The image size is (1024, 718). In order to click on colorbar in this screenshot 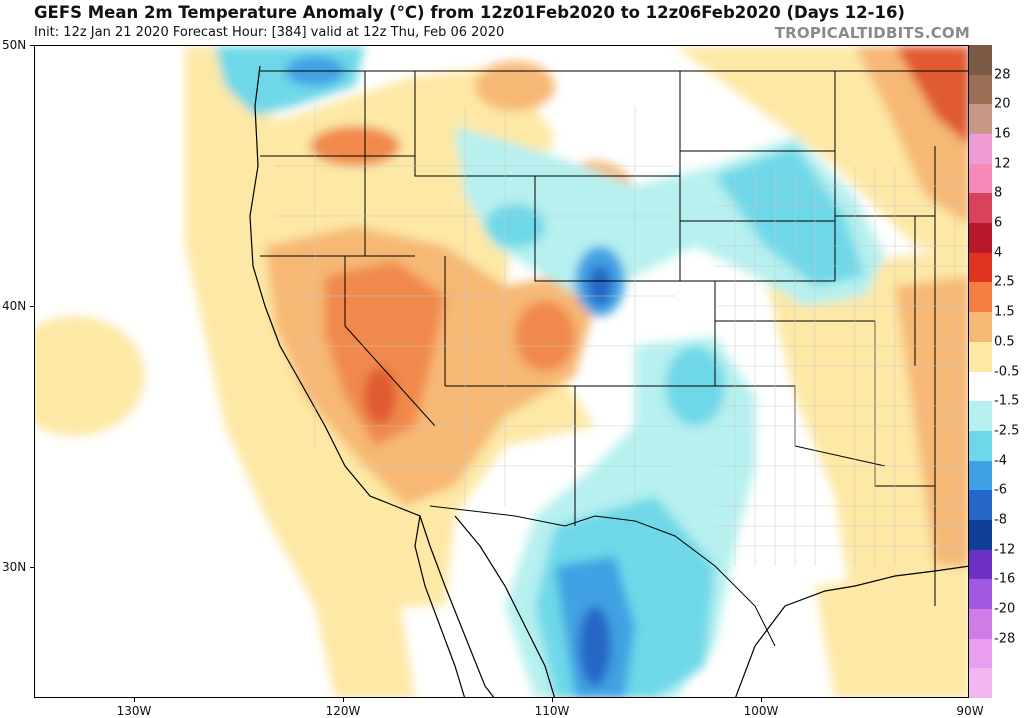, I will do `click(980, 372)`.